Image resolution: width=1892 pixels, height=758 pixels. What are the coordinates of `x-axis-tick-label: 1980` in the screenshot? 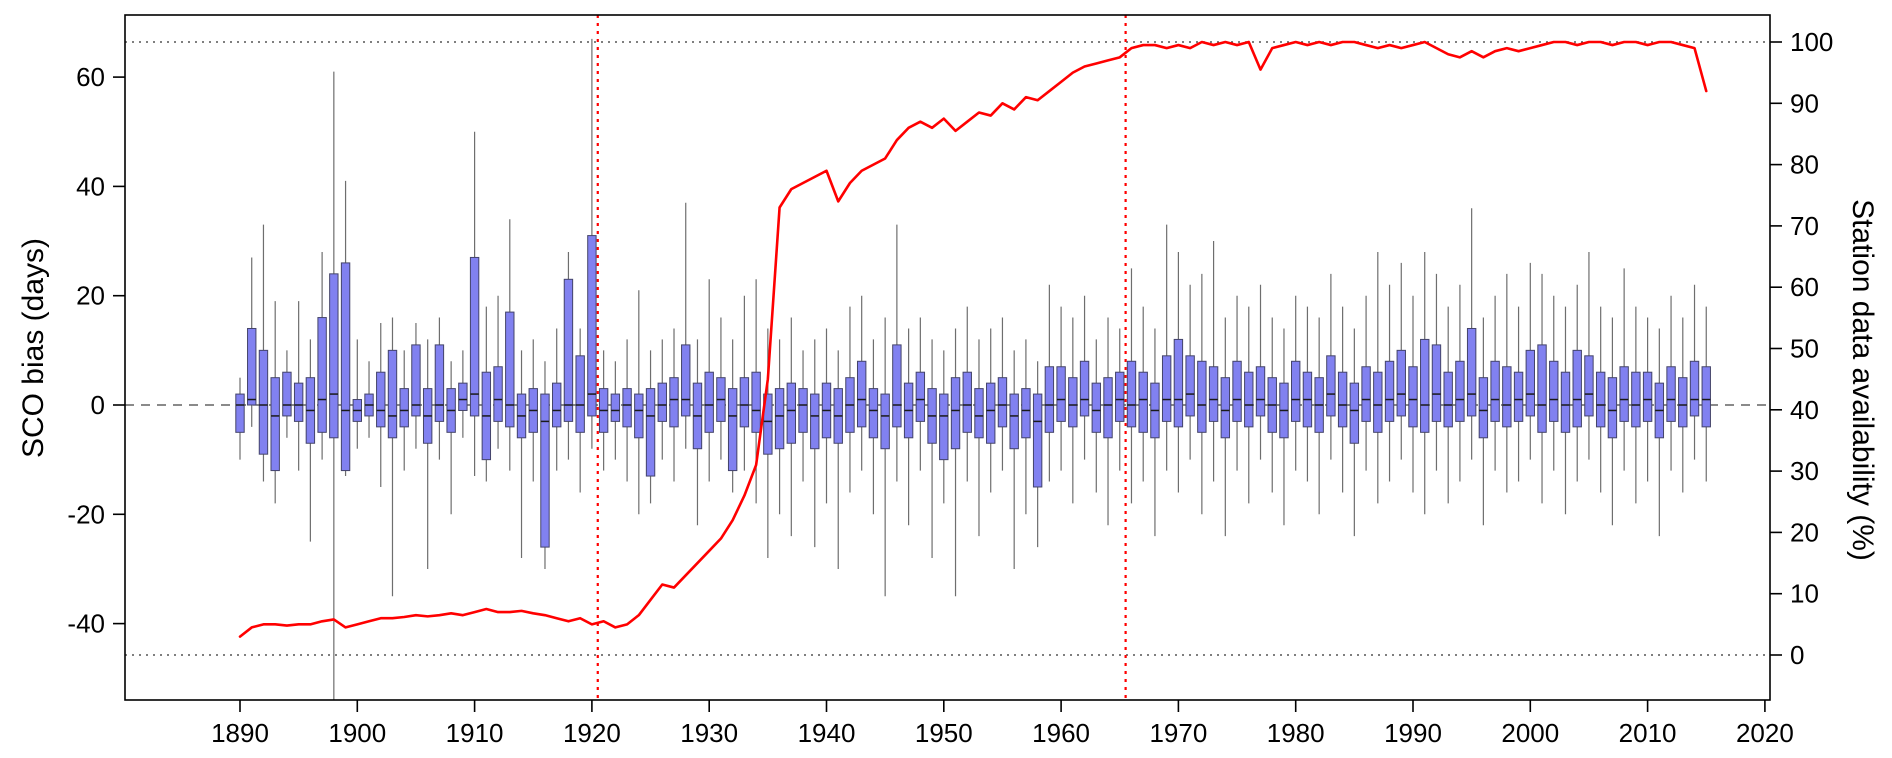 It's located at (1296, 733).